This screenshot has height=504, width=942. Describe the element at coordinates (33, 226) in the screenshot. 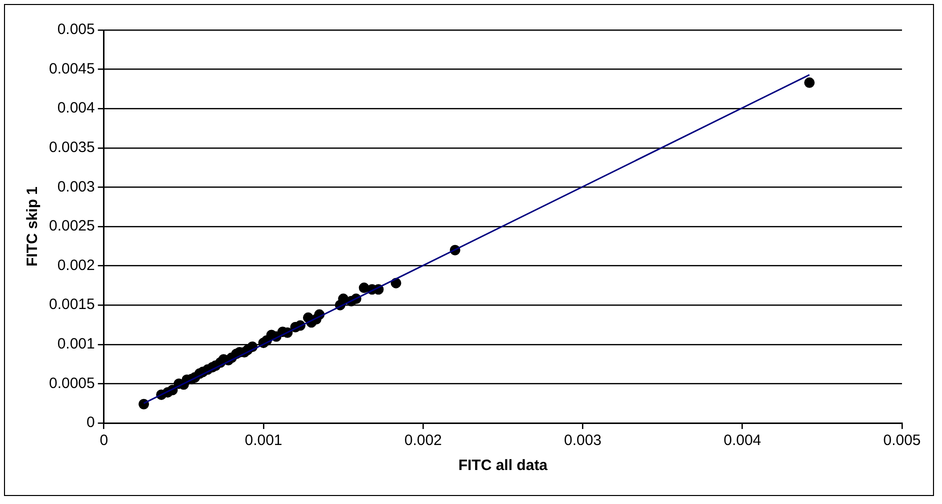

I see `y-axis-title: FITC skip 1` at that location.